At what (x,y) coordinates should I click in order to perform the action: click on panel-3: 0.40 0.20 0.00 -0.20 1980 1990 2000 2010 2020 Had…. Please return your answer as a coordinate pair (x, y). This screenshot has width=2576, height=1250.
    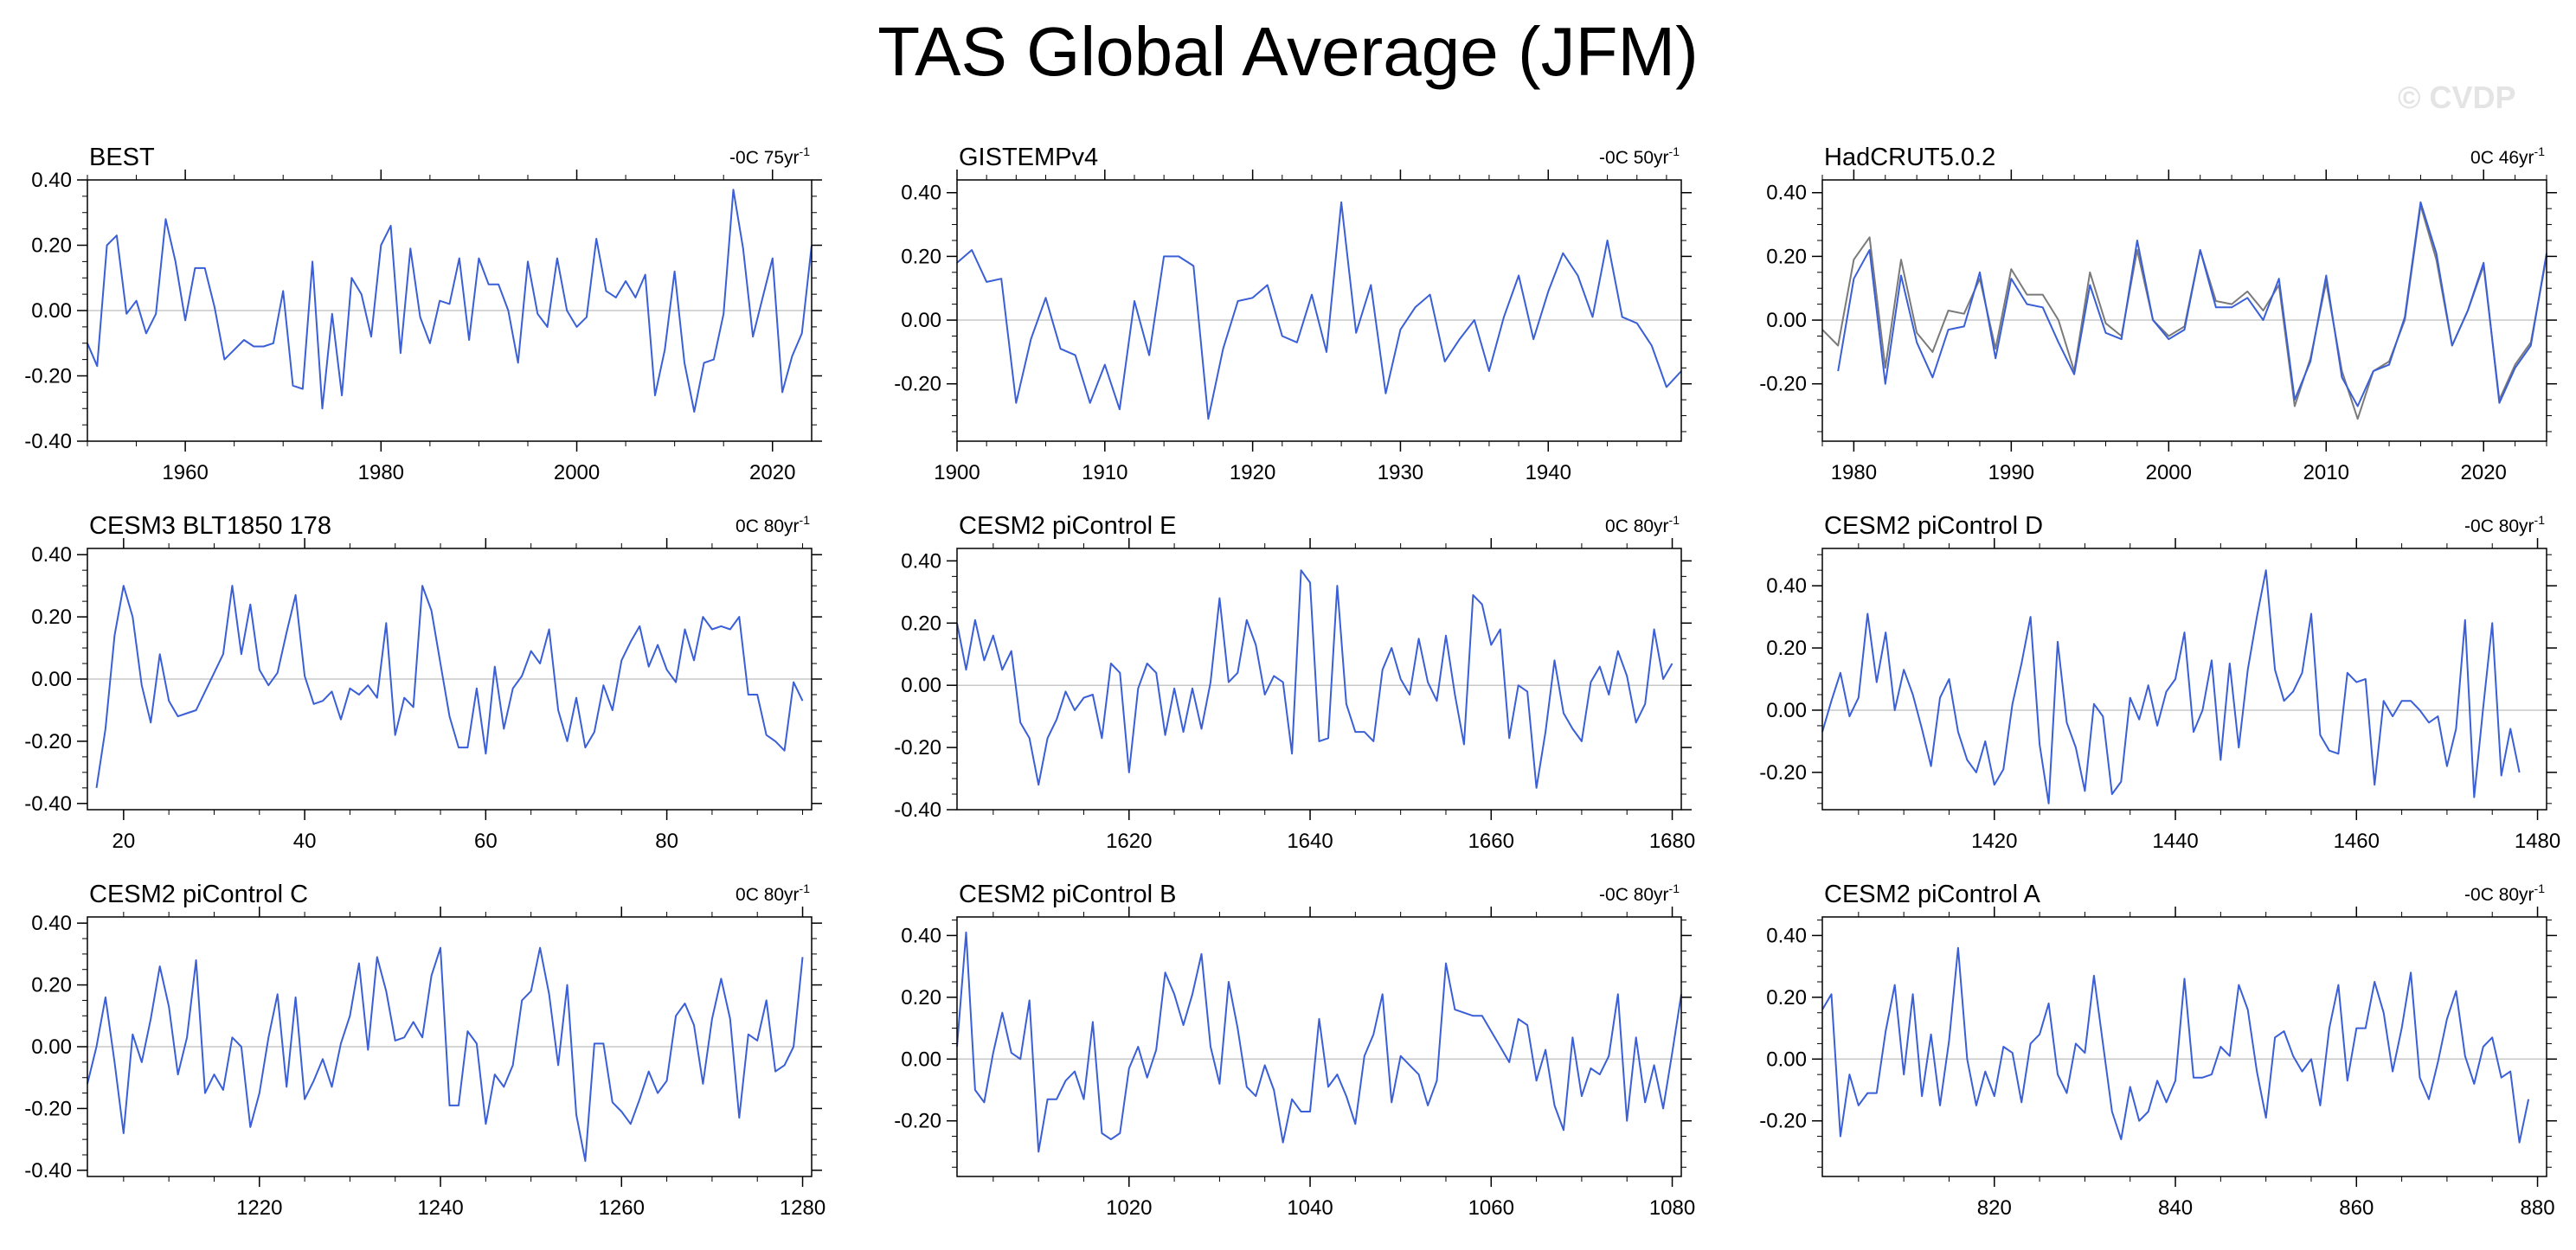
    Looking at the image, I should click on (2158, 314).